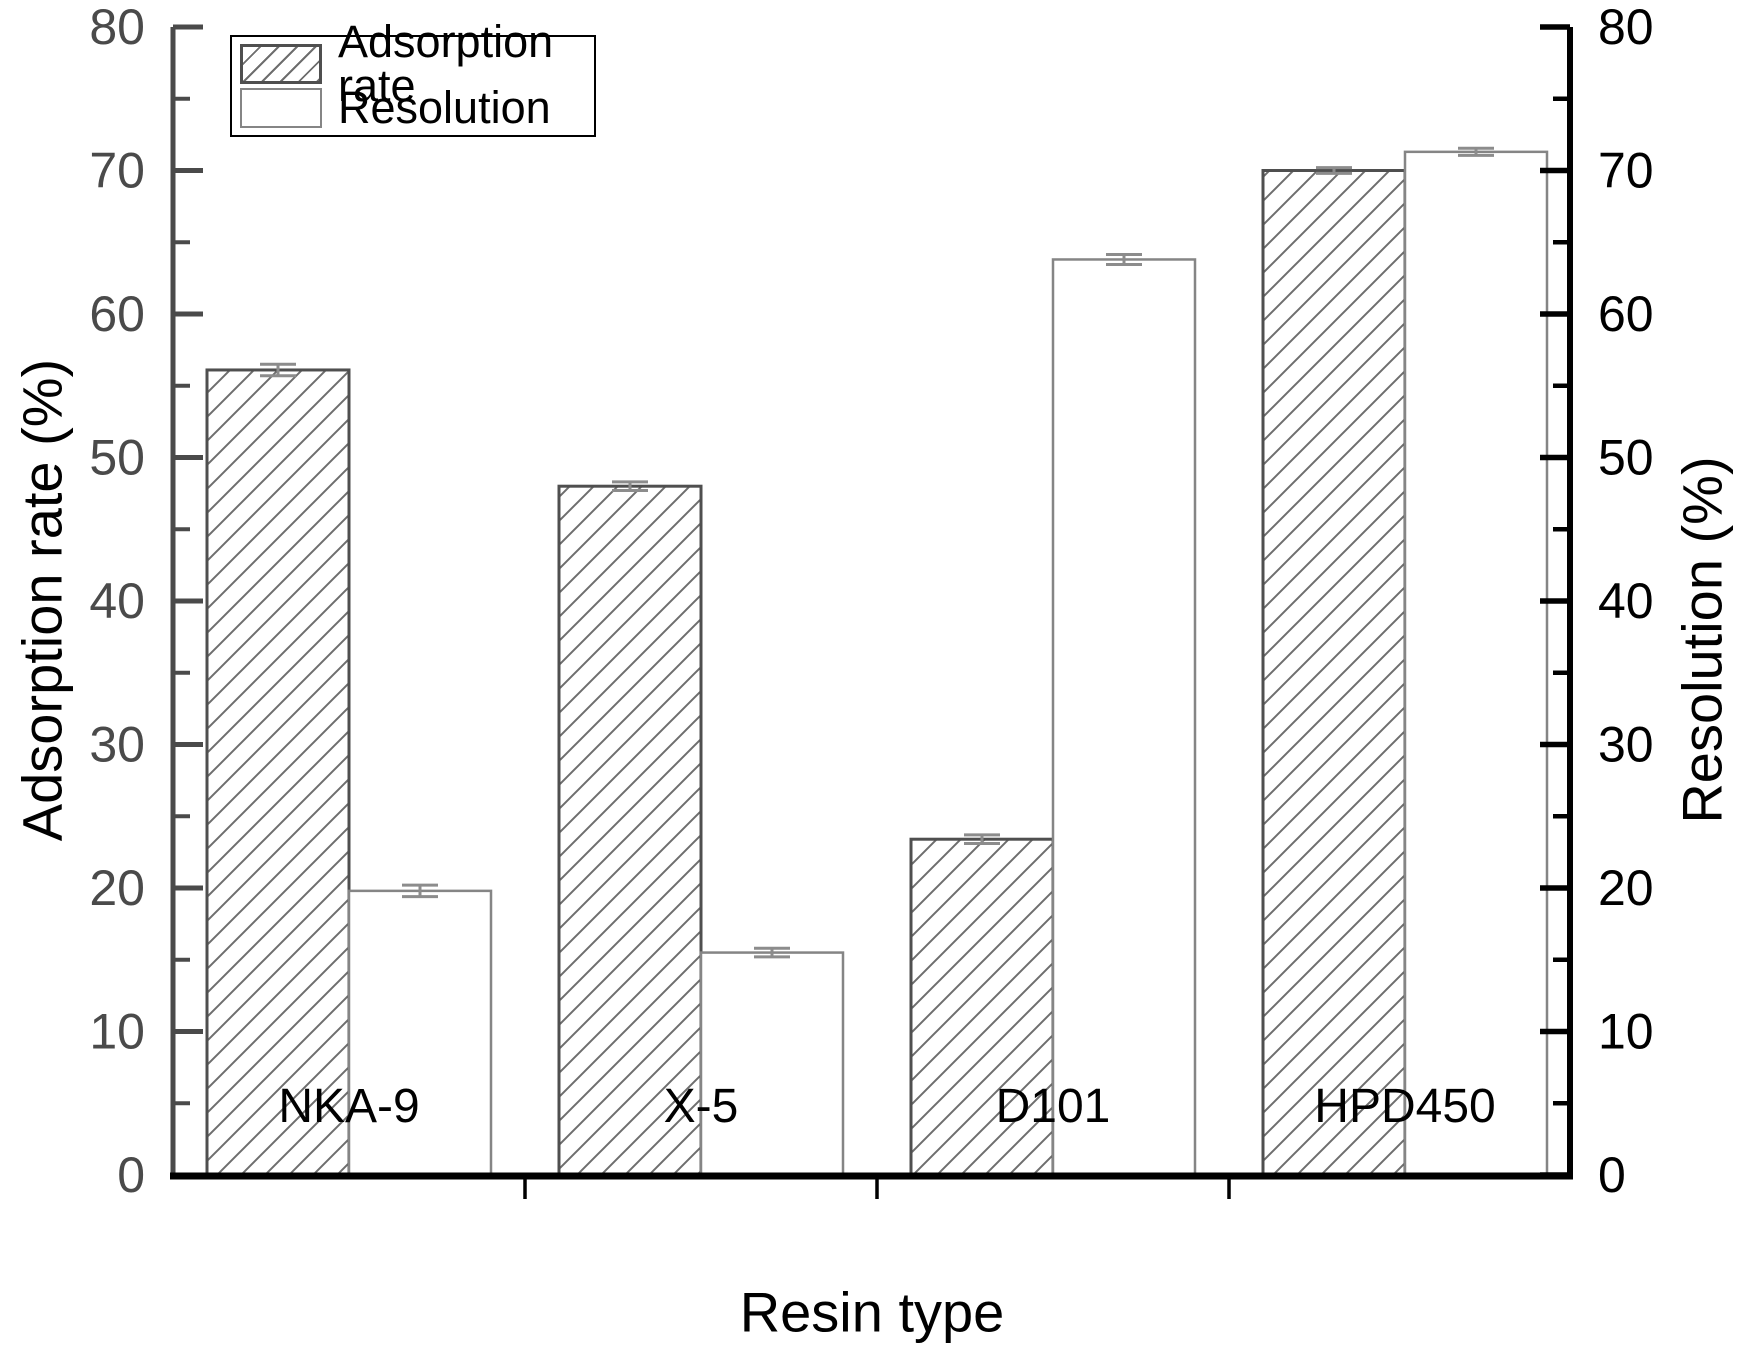 Image resolution: width=1754 pixels, height=1360 pixels. What do you see at coordinates (117, 171) in the screenshot?
I see `left-tick-label-70: 70` at bounding box center [117, 171].